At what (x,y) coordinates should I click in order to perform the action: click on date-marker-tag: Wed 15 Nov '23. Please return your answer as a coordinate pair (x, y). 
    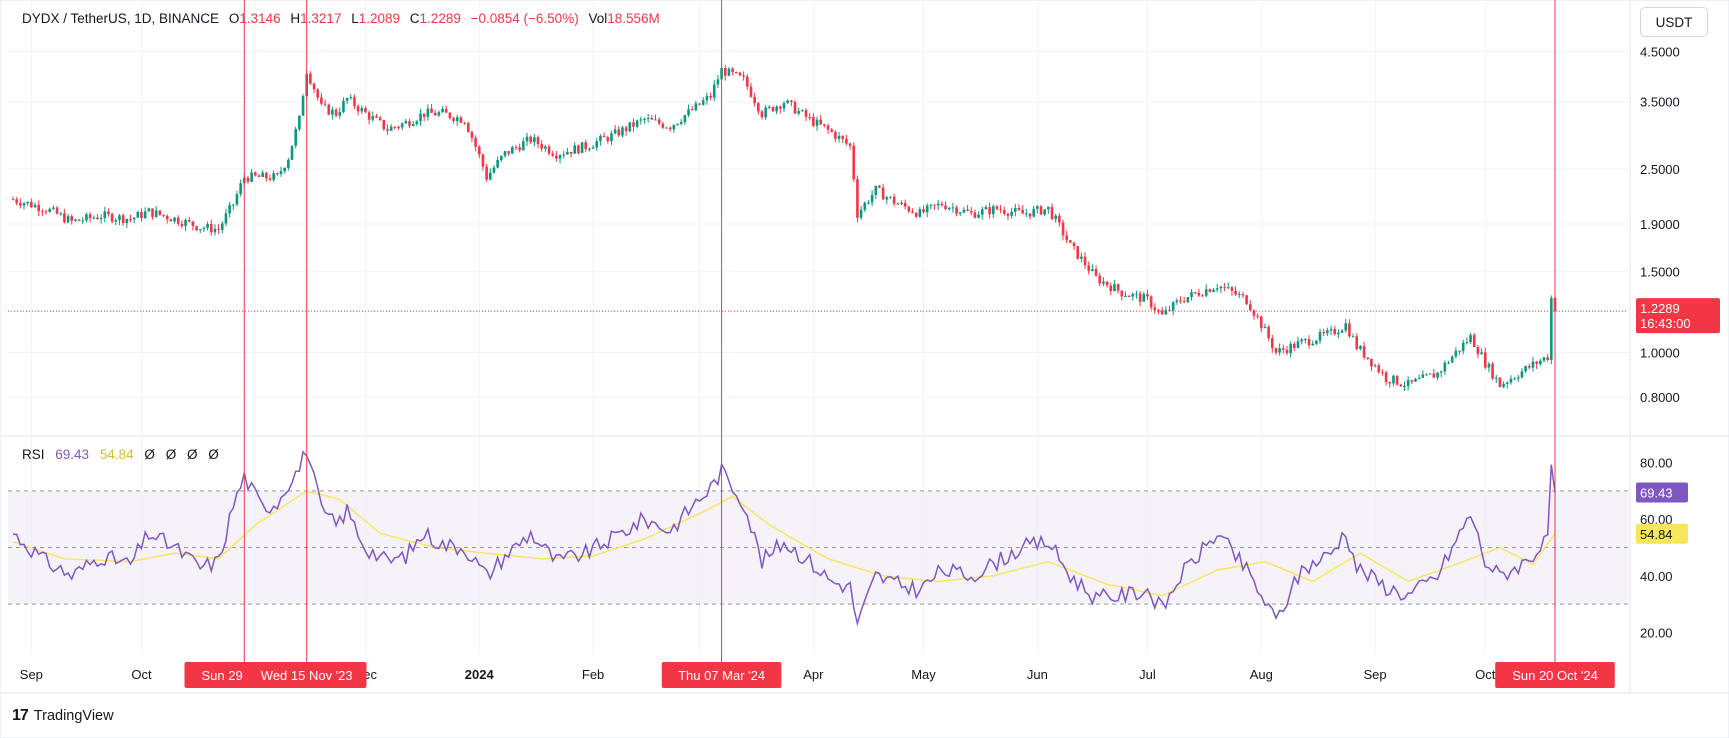
    Looking at the image, I should click on (306, 675).